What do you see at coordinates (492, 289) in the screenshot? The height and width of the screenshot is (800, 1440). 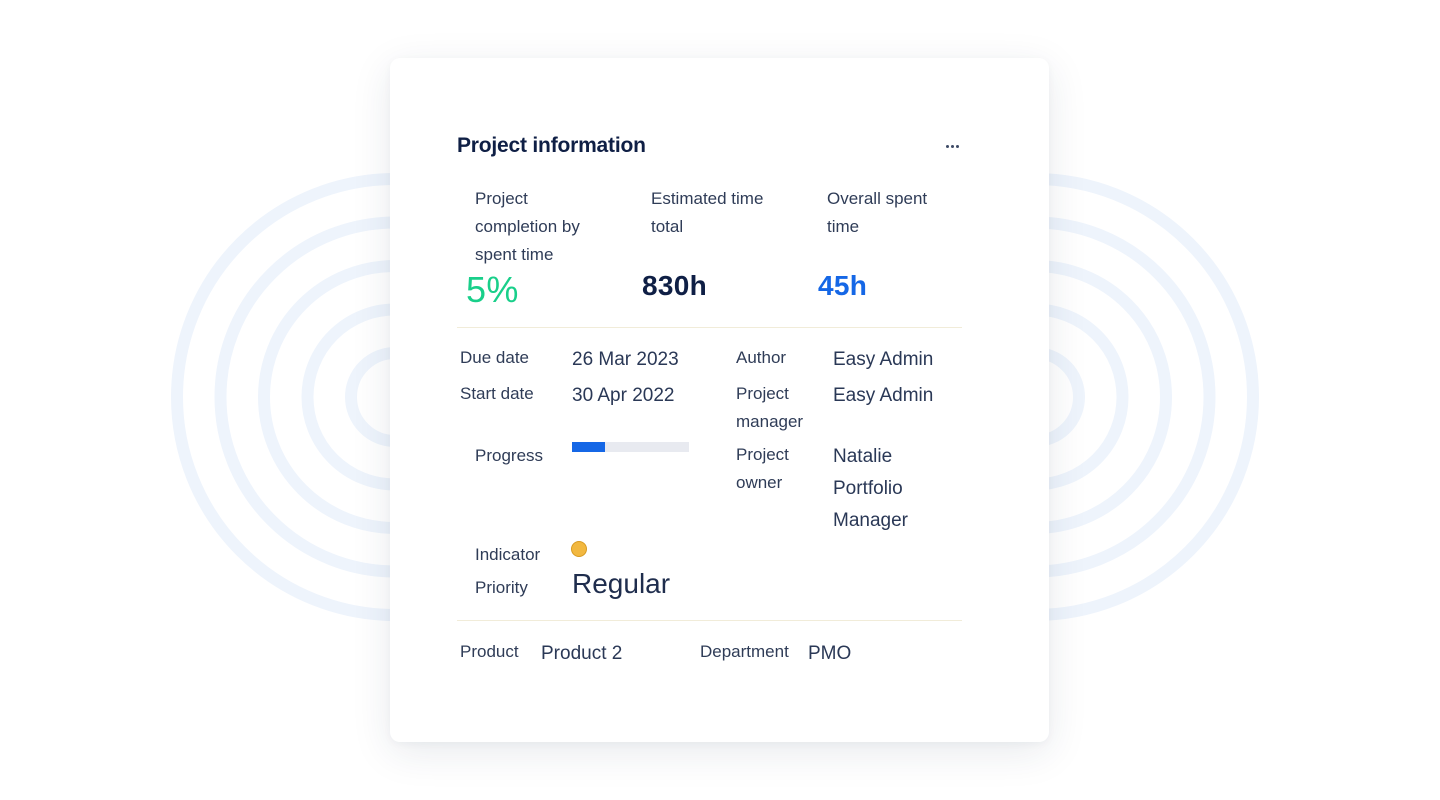 I see `kpi-completion-value: 5%` at bounding box center [492, 289].